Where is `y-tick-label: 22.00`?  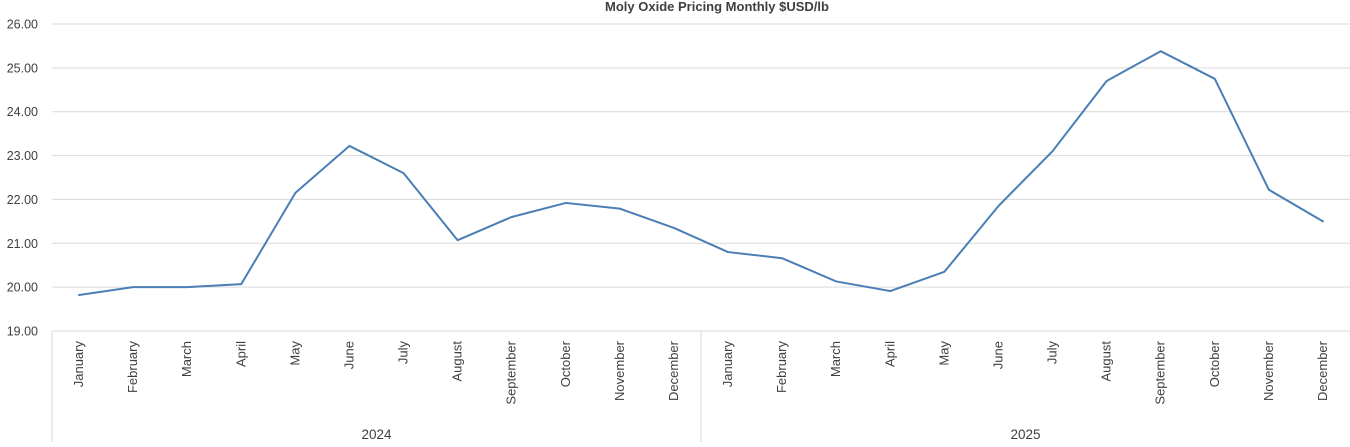 y-tick-label: 22.00 is located at coordinates (22, 200).